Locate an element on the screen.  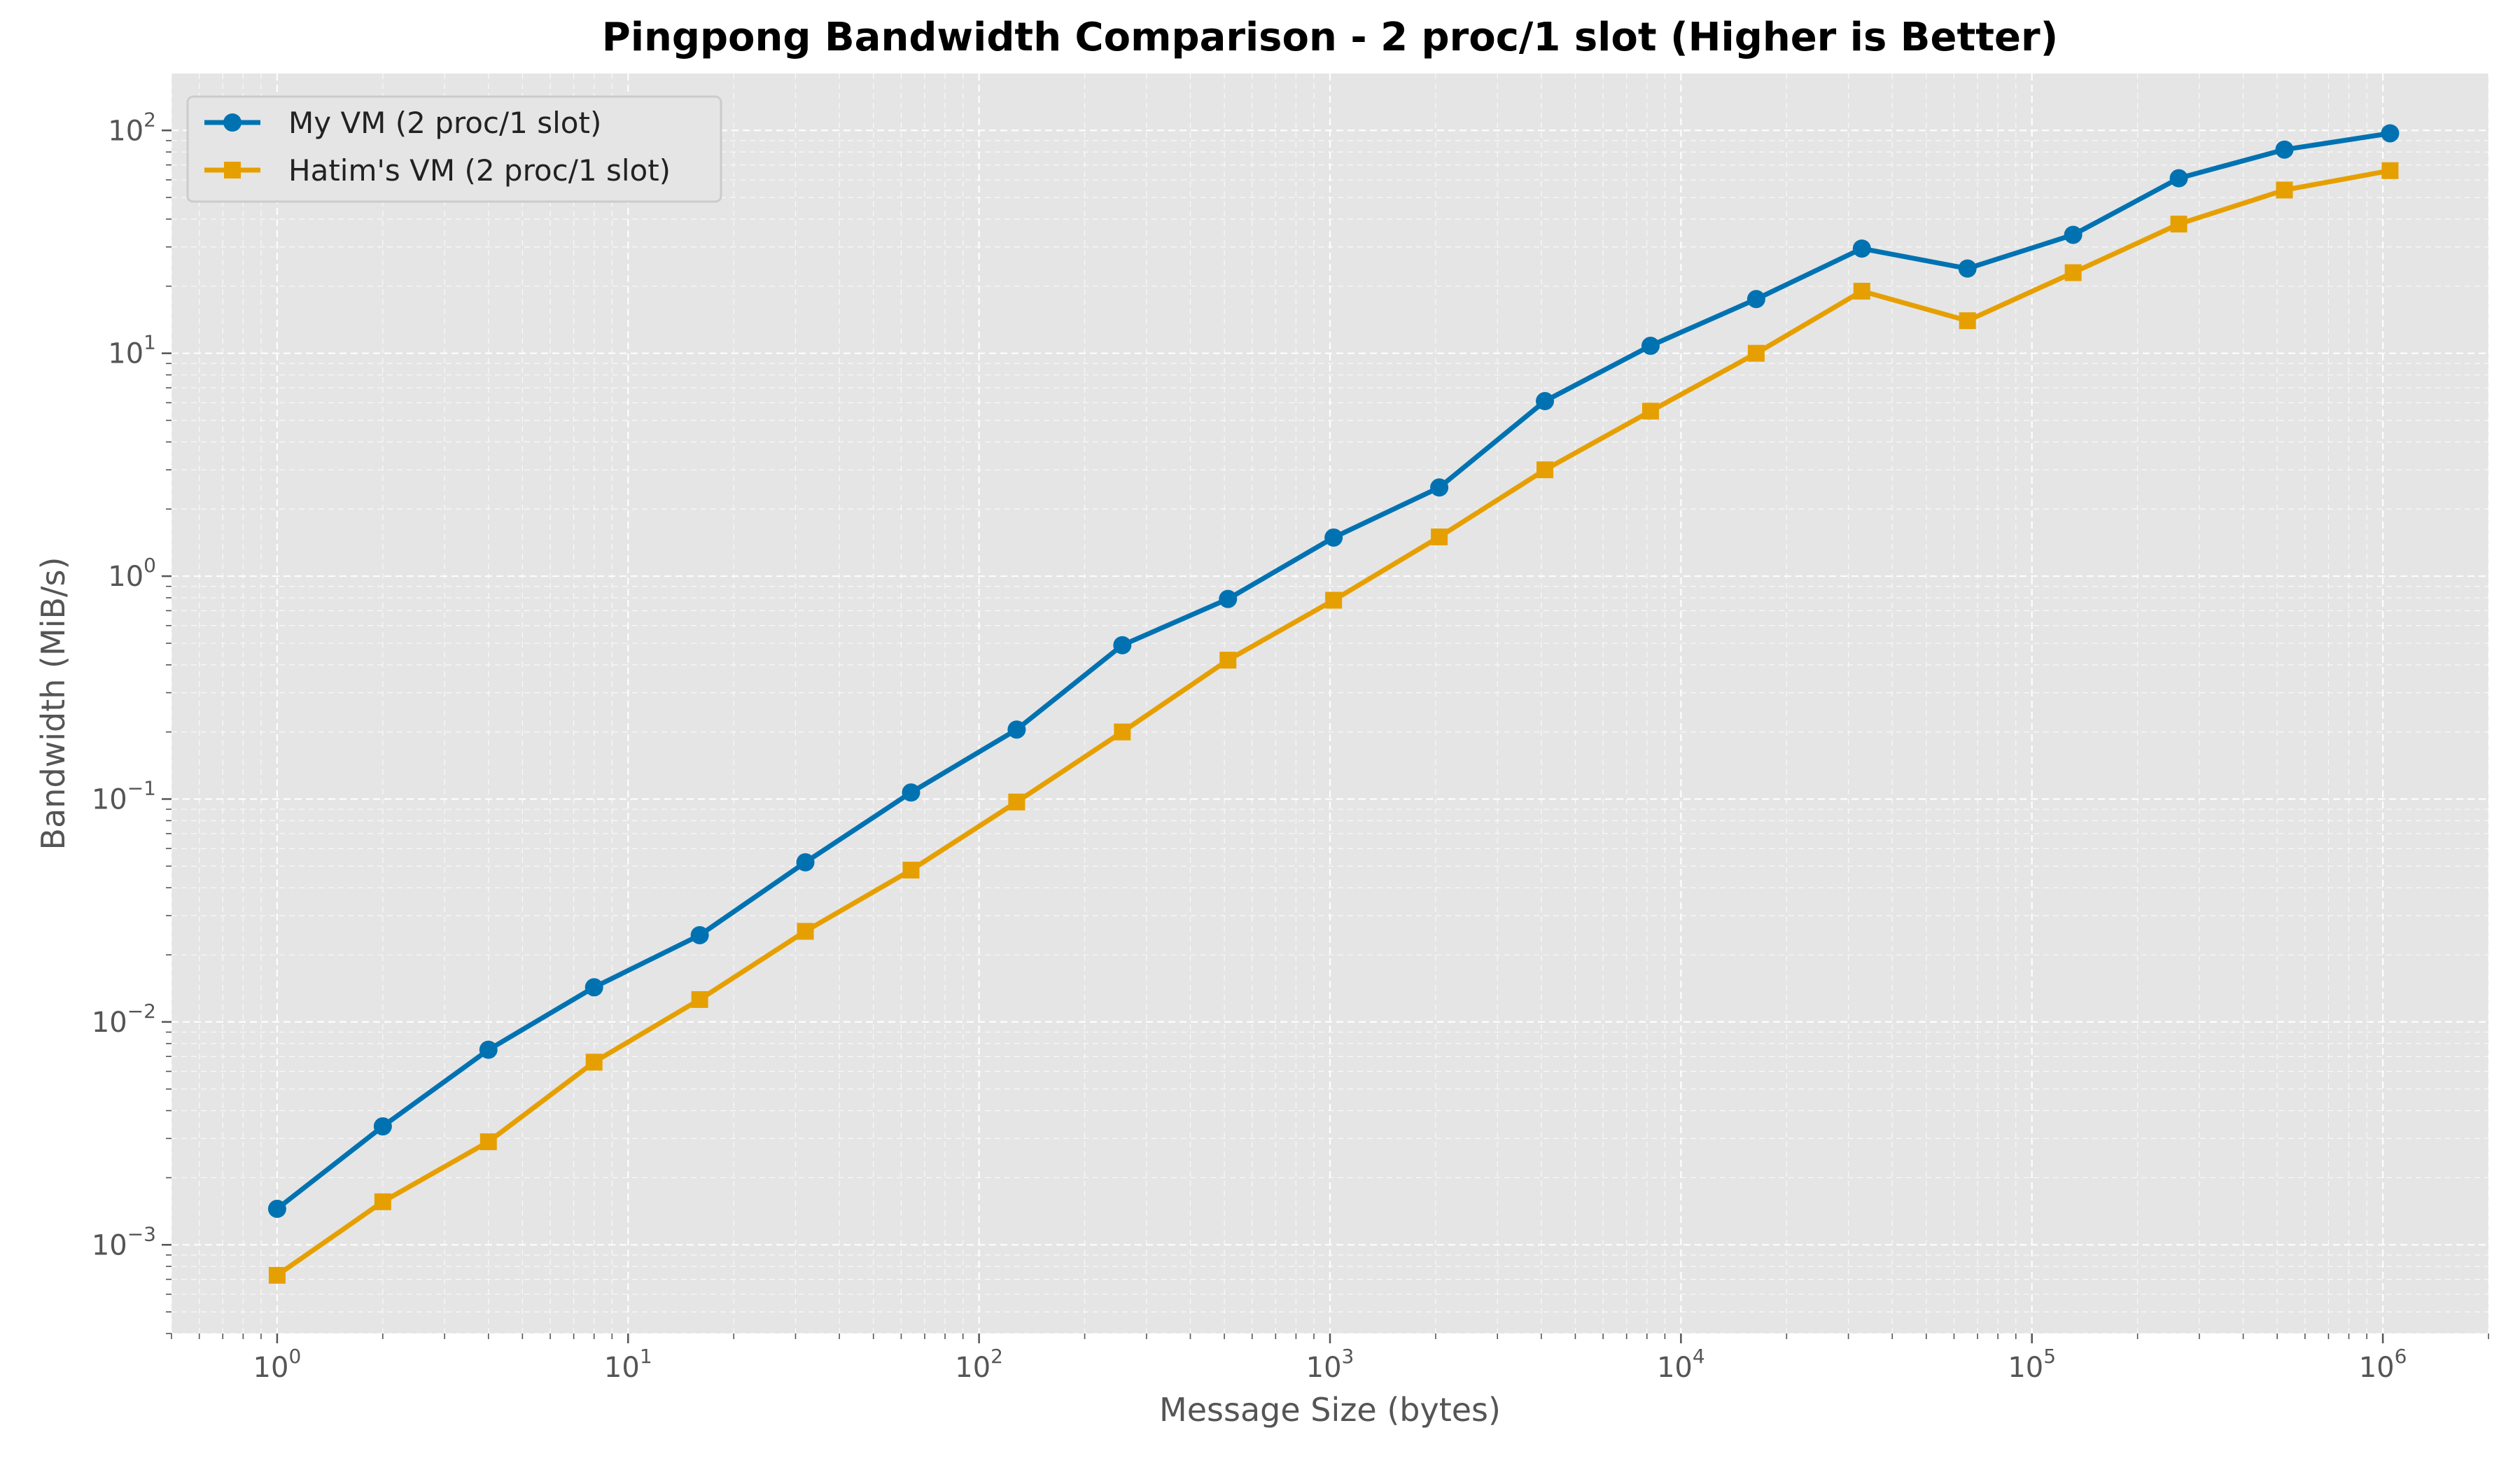
legend-label-my-vm: My VM (2 proc/1 slot) is located at coordinates (444, 123).